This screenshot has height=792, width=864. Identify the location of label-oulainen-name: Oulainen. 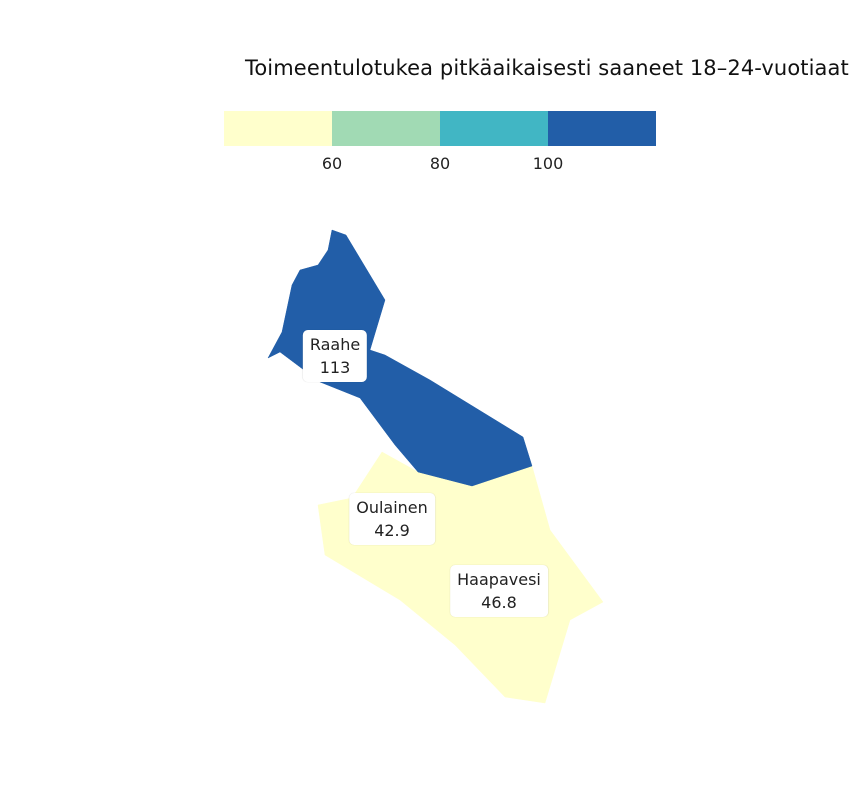
(392, 507).